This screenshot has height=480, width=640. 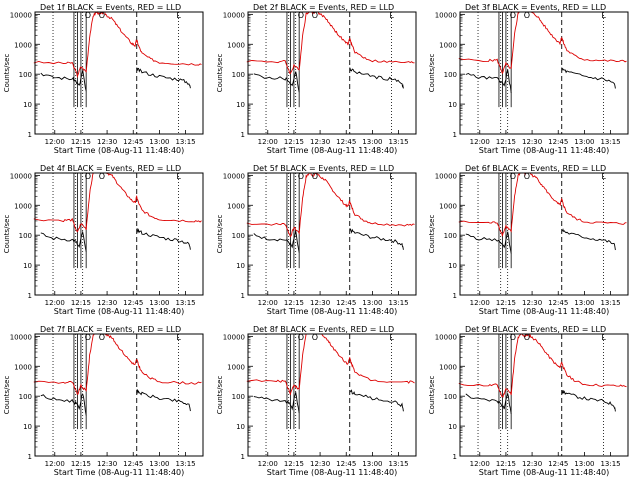 I want to click on panel-title: Det 4f BLACK = Events, RED = LLD, so click(x=110, y=168).